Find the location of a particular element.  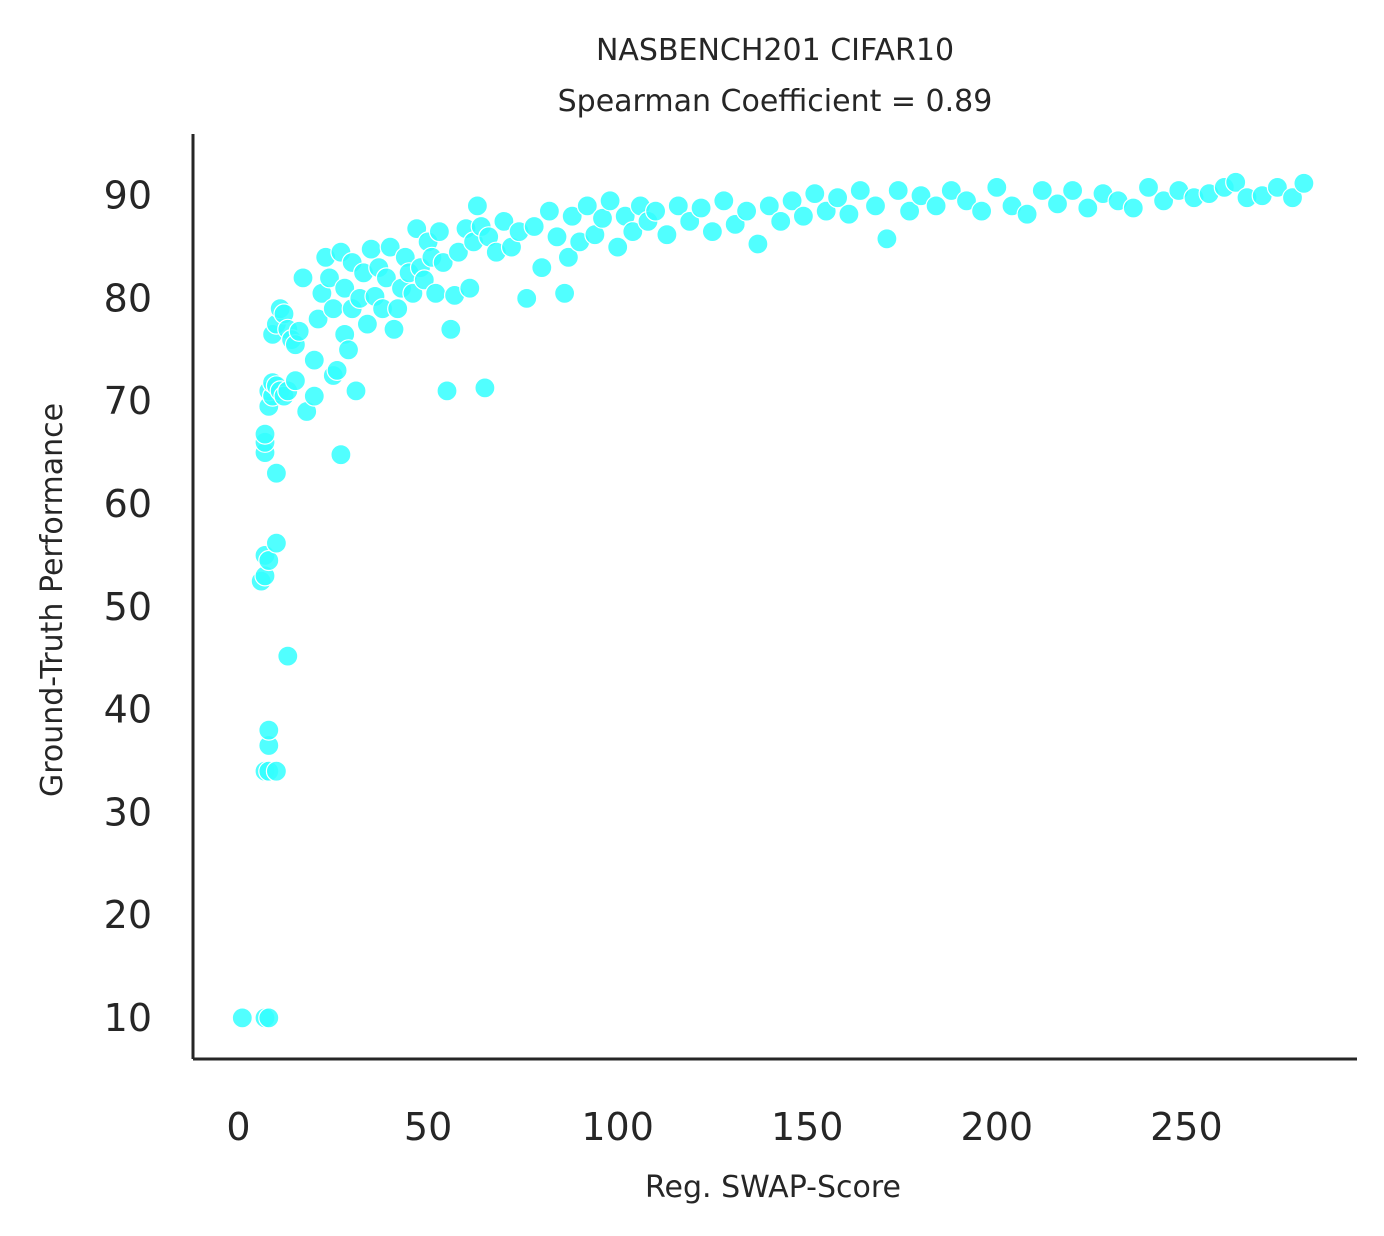

y-tick-label: 30 is located at coordinates (128, 812).